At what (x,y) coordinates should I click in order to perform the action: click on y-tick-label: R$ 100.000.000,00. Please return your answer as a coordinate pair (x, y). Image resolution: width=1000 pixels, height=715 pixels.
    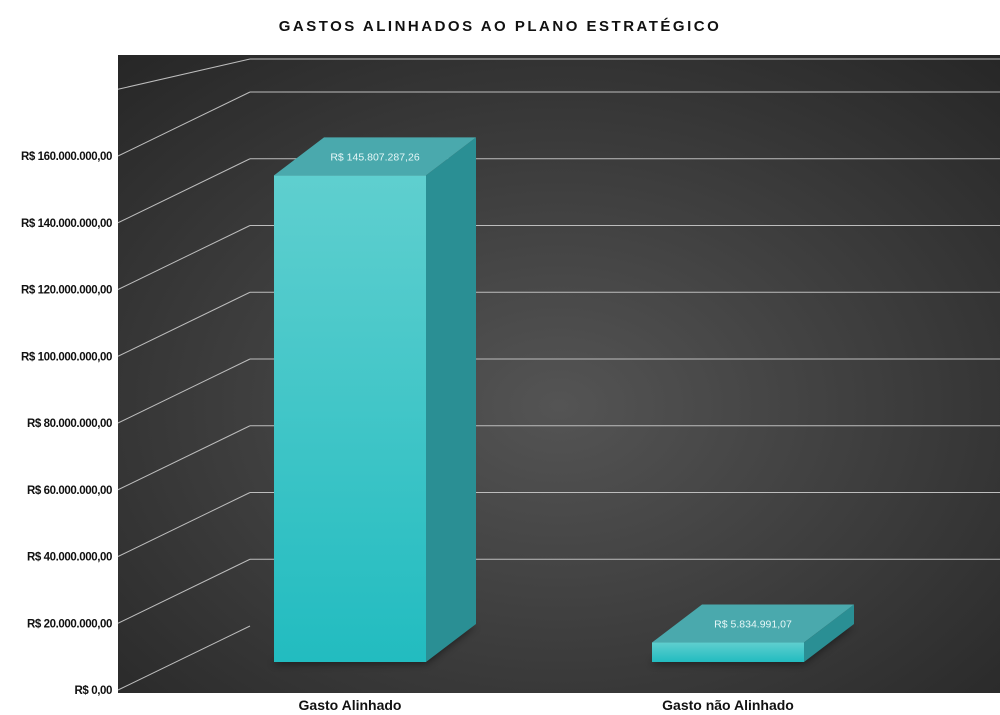
    Looking at the image, I should click on (66, 357).